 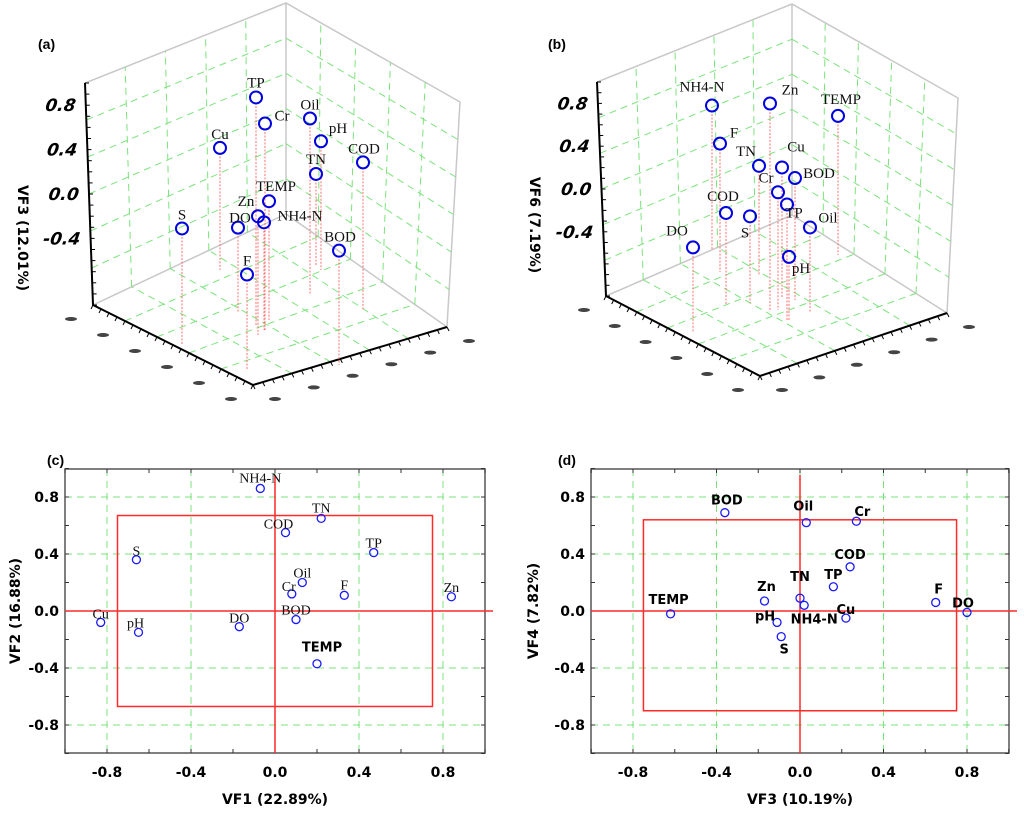 I want to click on chart-a-zlabel: VF3 (12.01%), so click(x=22, y=238).